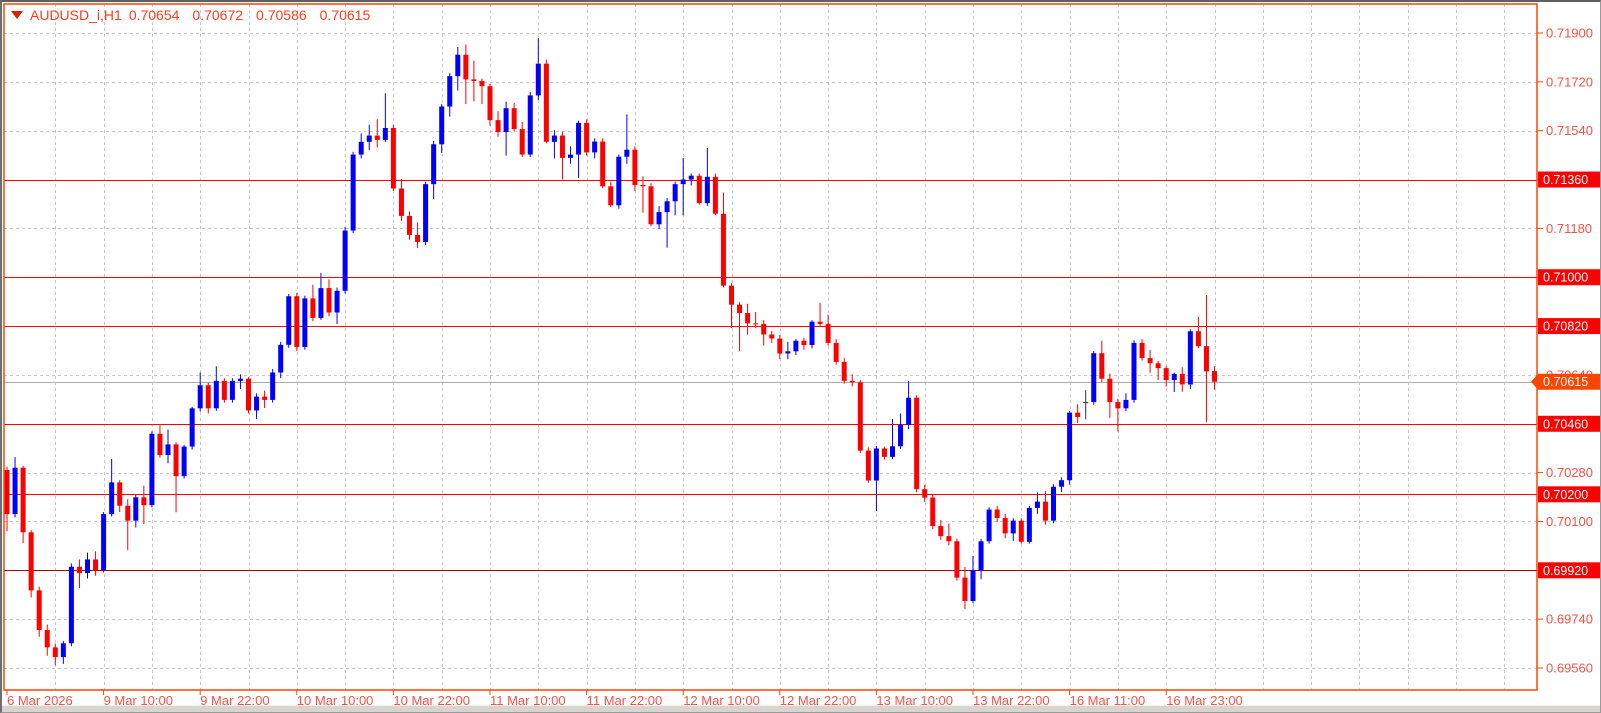 The width and height of the screenshot is (1601, 713). I want to click on price-level-badge: 0.71360, so click(1565, 180).